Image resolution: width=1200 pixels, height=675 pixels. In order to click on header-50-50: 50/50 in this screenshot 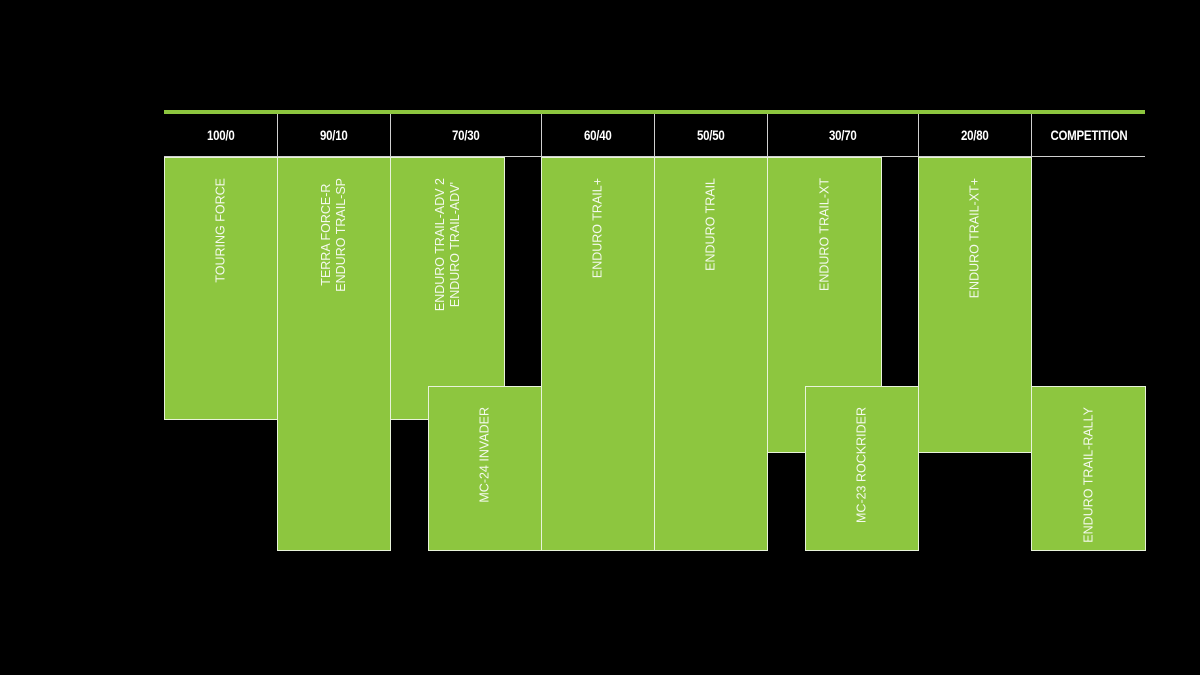, I will do `click(710, 135)`.